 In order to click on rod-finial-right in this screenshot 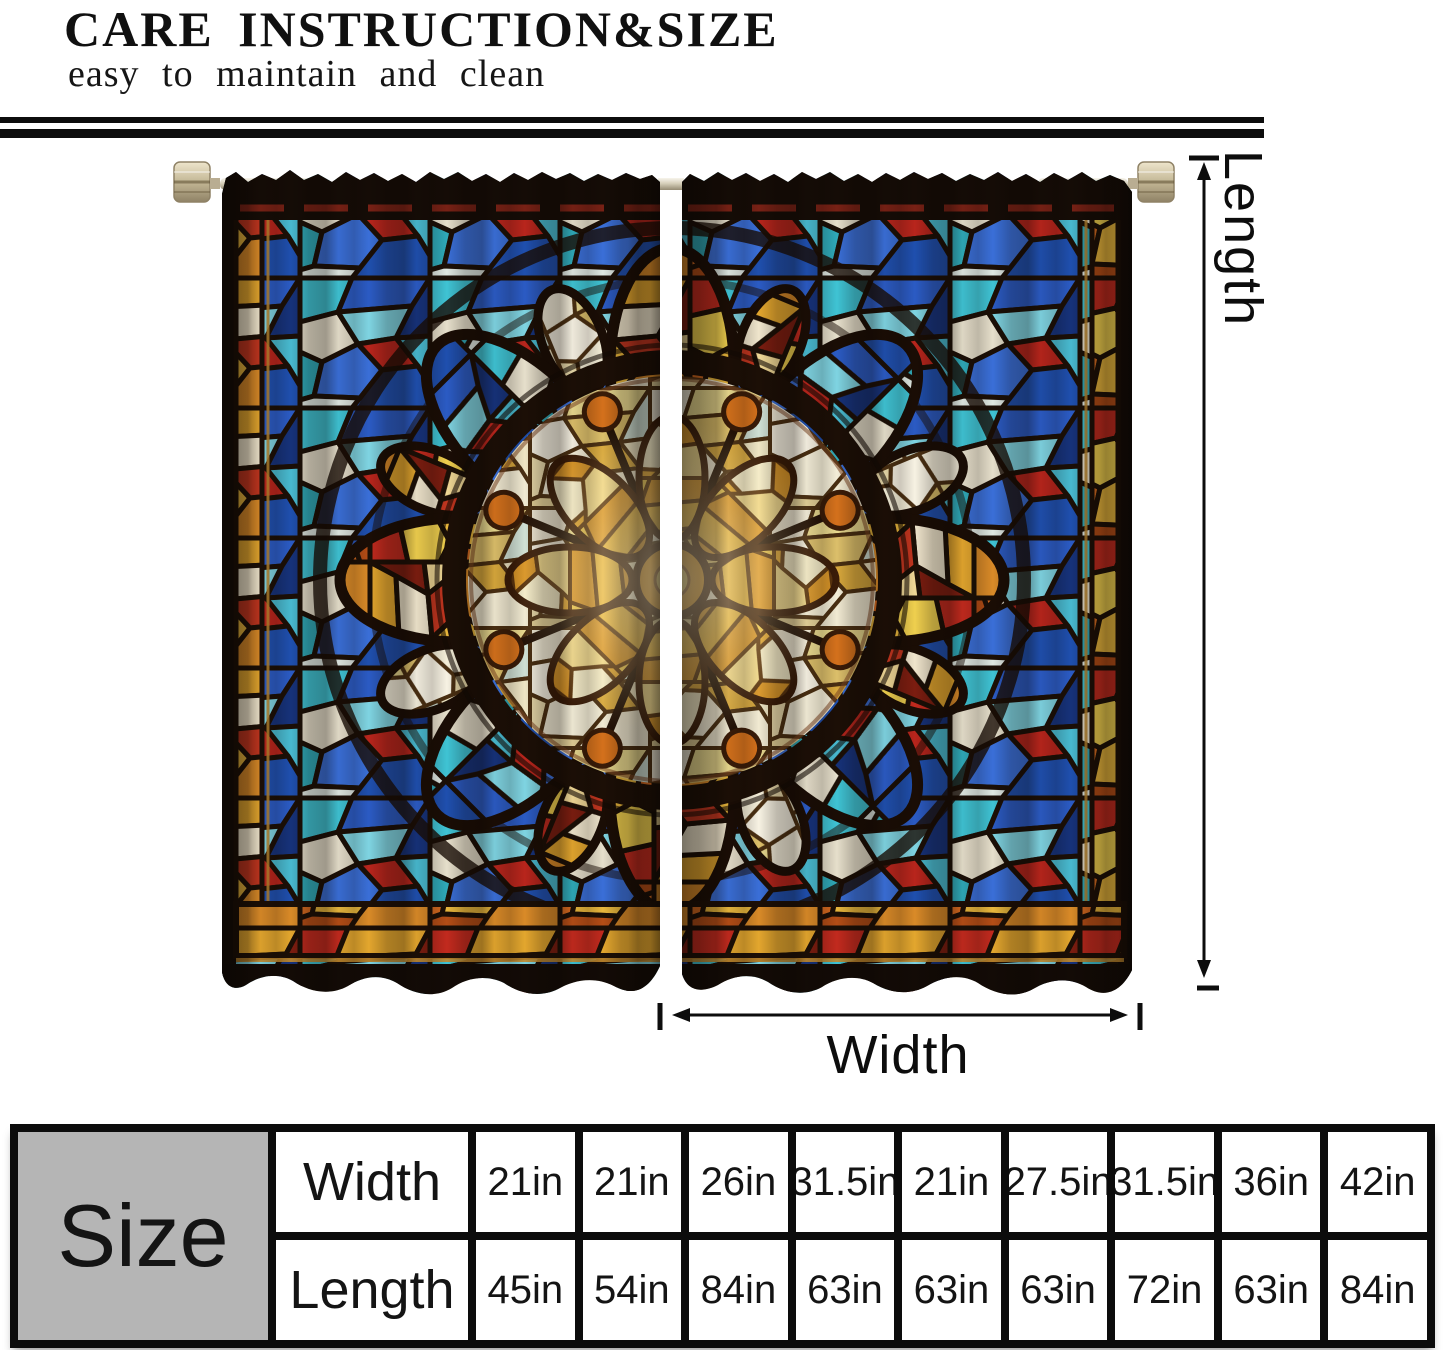, I will do `click(1151, 182)`.